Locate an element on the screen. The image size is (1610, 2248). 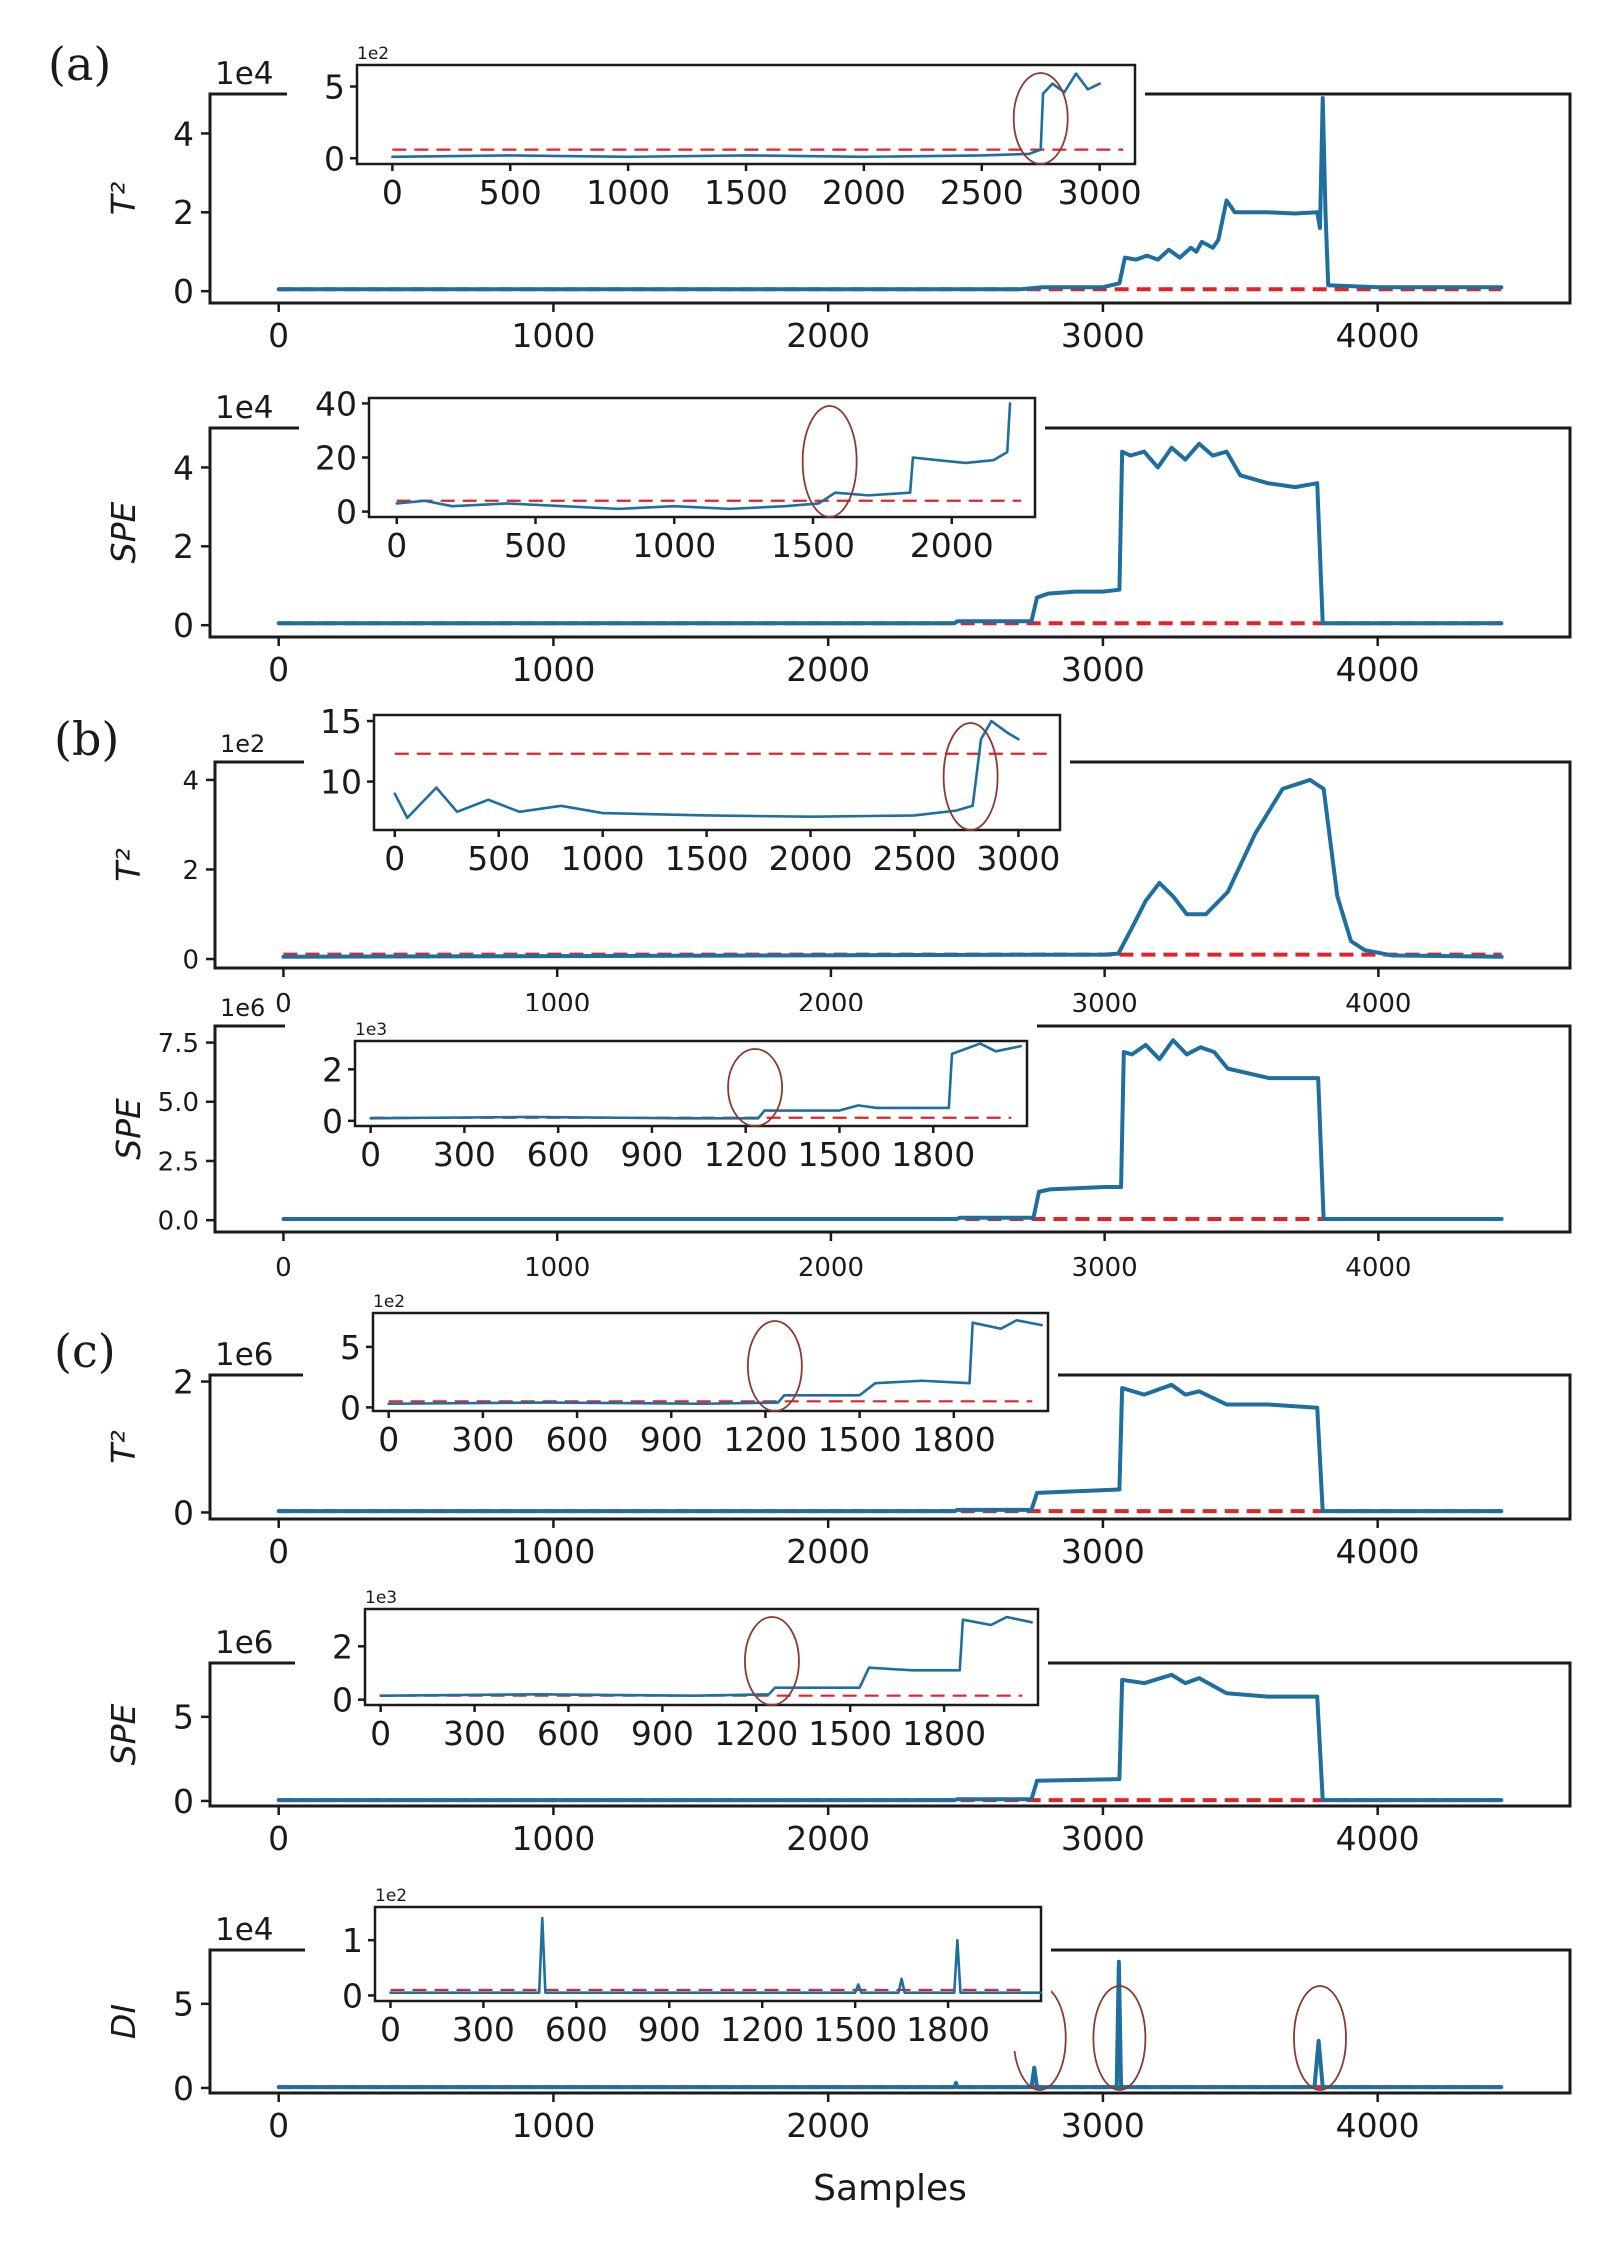
inset-y-tick-label: 20 is located at coordinates (336, 458).